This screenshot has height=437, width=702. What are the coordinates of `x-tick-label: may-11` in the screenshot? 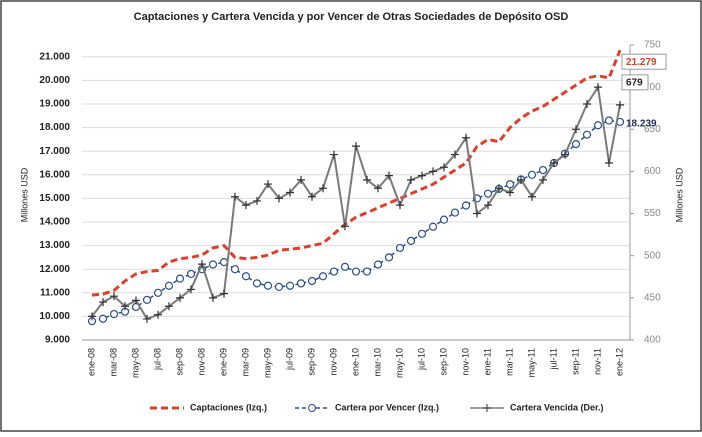 It's located at (531, 362).